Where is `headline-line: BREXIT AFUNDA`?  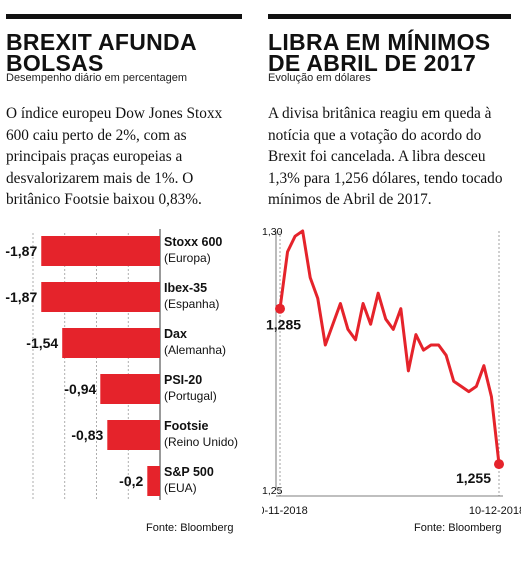 headline-line: BREXIT AFUNDA is located at coordinates (101, 42).